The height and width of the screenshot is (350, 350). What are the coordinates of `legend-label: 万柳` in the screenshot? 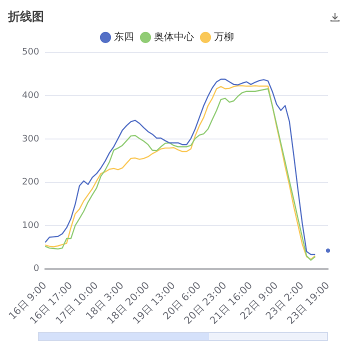 It's located at (224, 36).